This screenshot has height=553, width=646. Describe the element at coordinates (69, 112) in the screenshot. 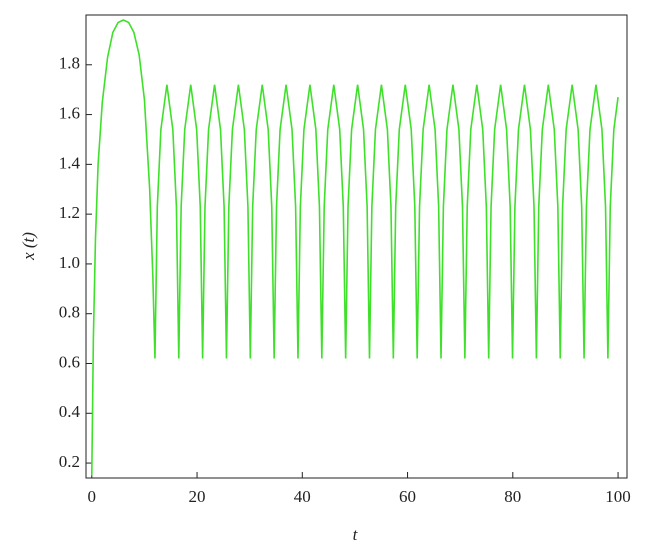

I see `y-tick-label: 1.6` at that location.